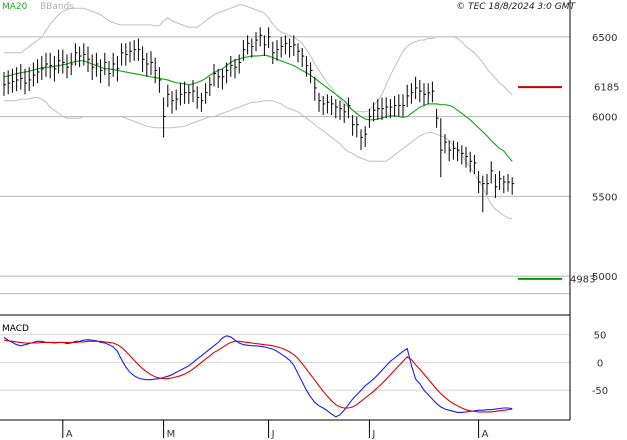 This screenshot has height=440, width=627. I want to click on macd-title: MACD, so click(15, 329).